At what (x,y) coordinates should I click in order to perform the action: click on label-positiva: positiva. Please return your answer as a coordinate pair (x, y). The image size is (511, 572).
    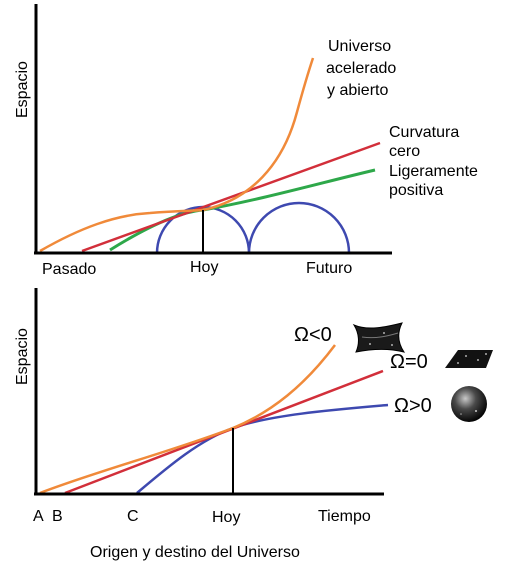
    Looking at the image, I should click on (416, 190).